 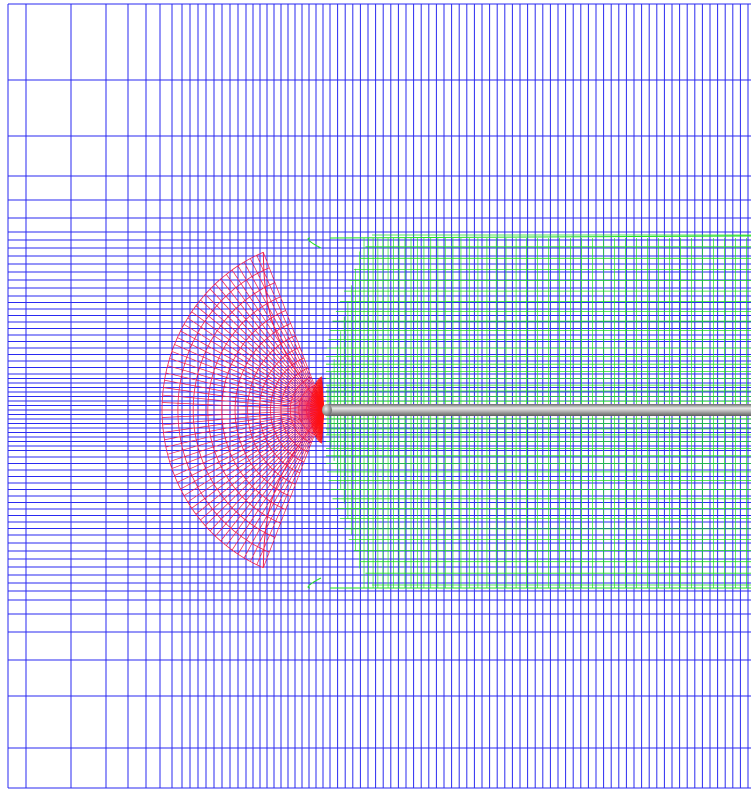 I want to click on wake-grid-top-boundary, so click(x=540, y=237).